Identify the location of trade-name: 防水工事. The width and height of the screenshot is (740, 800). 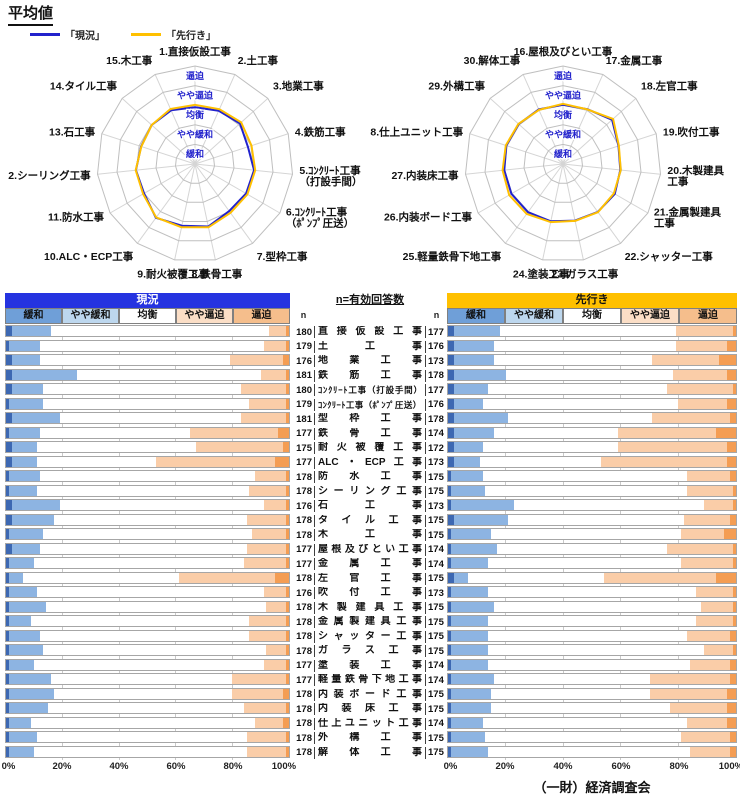
(370, 477).